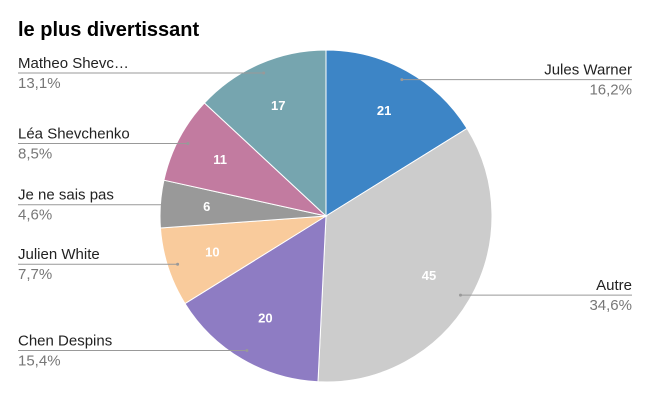  What do you see at coordinates (39, 83) in the screenshot?
I see `percent-label: 13,1%` at bounding box center [39, 83].